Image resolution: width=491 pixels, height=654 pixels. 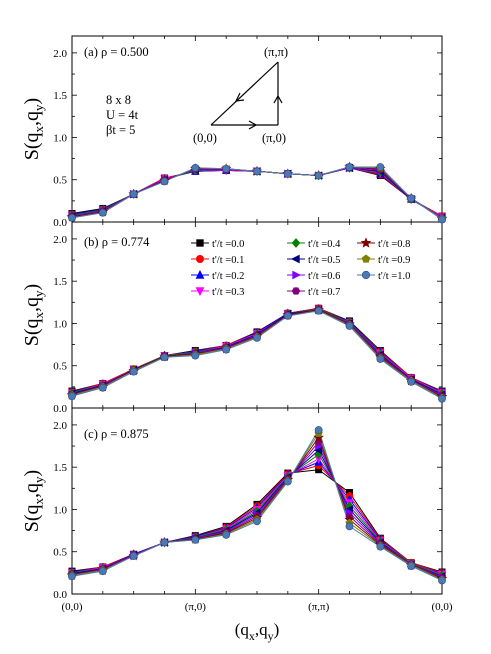 I want to click on legend-entry: t'/t =0.1, so click(x=228, y=260).